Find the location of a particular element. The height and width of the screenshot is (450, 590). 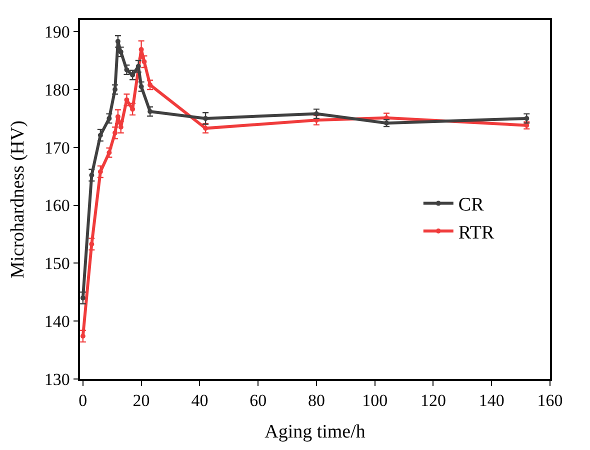

x-tick-label: 0 is located at coordinates (83, 400).